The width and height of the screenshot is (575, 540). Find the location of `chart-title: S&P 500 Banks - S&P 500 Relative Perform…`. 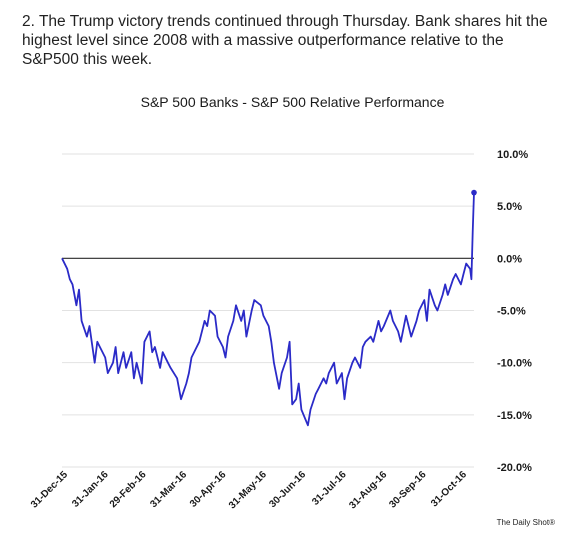

chart-title: S&P 500 Banks - S&P 500 Relative Perform… is located at coordinates (292, 102).